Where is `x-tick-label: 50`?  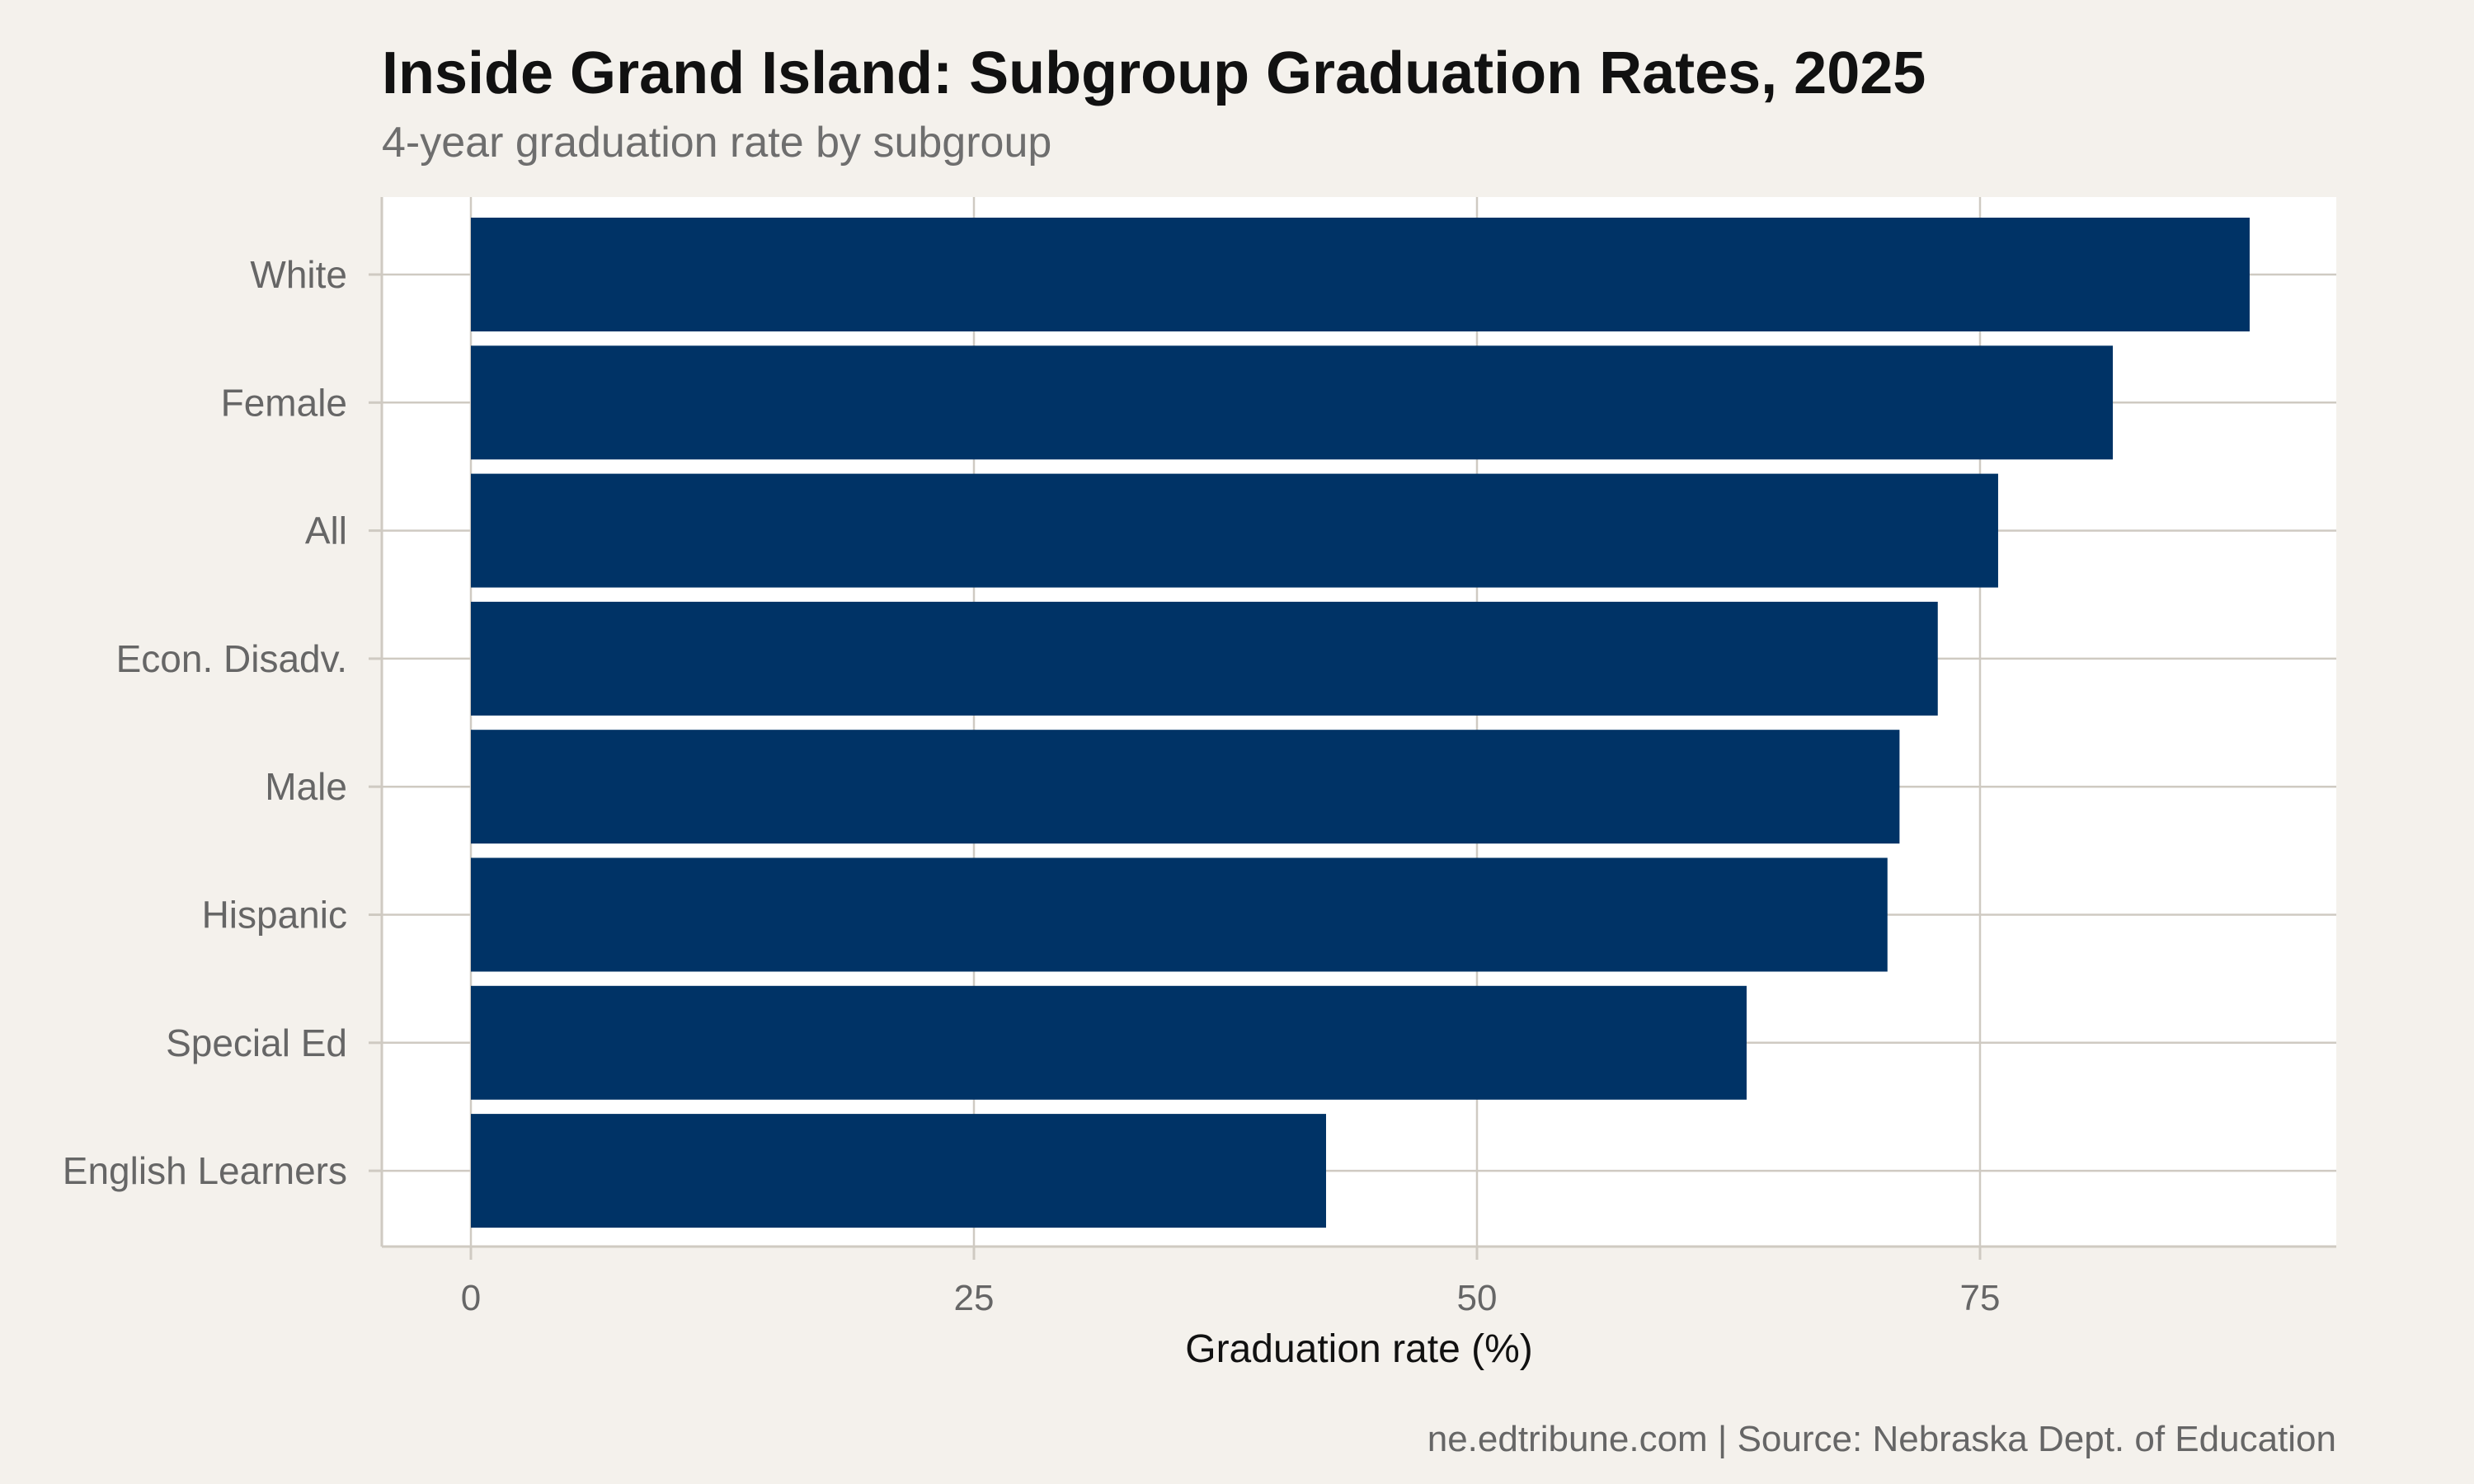 x-tick-label: 50 is located at coordinates (1477, 1298).